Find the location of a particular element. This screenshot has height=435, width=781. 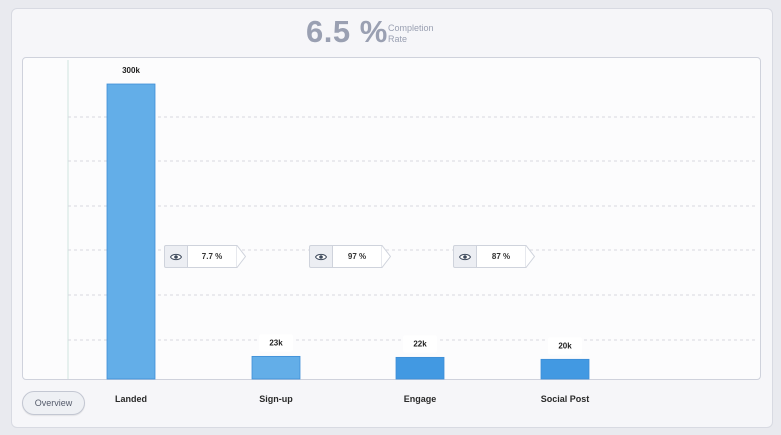

bar-value-label: 300k is located at coordinates (131, 70).